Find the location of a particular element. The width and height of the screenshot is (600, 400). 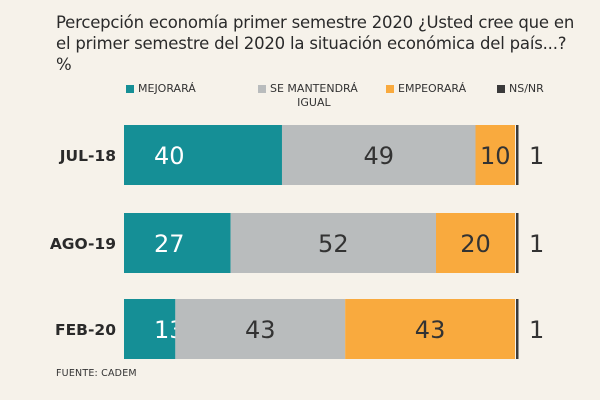

data-label-mantendra-jul-18: 49 is located at coordinates (378, 156).